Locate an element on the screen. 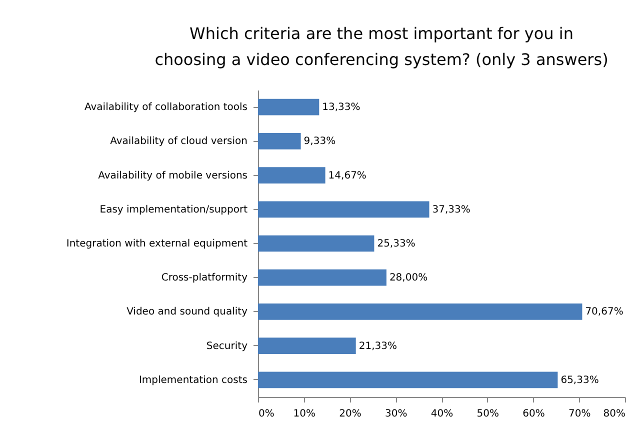 Image resolution: width=643 pixels, height=432 pixels. data-label: 37,33% is located at coordinates (451, 210).